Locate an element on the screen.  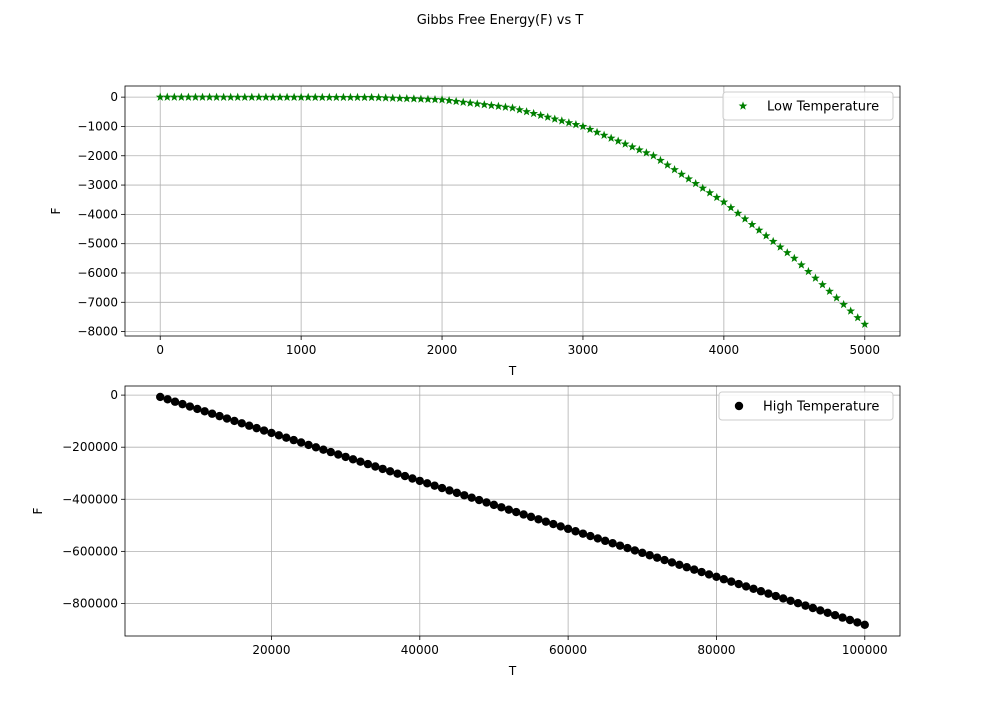
x-axis-label: T is located at coordinates (512, 671).